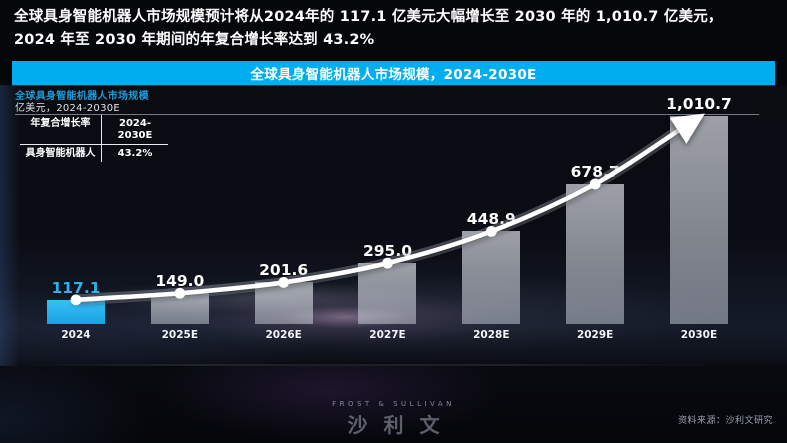  Describe the element at coordinates (387, 335) in the screenshot. I see `x-axis-label-2027E: 2027E` at that location.